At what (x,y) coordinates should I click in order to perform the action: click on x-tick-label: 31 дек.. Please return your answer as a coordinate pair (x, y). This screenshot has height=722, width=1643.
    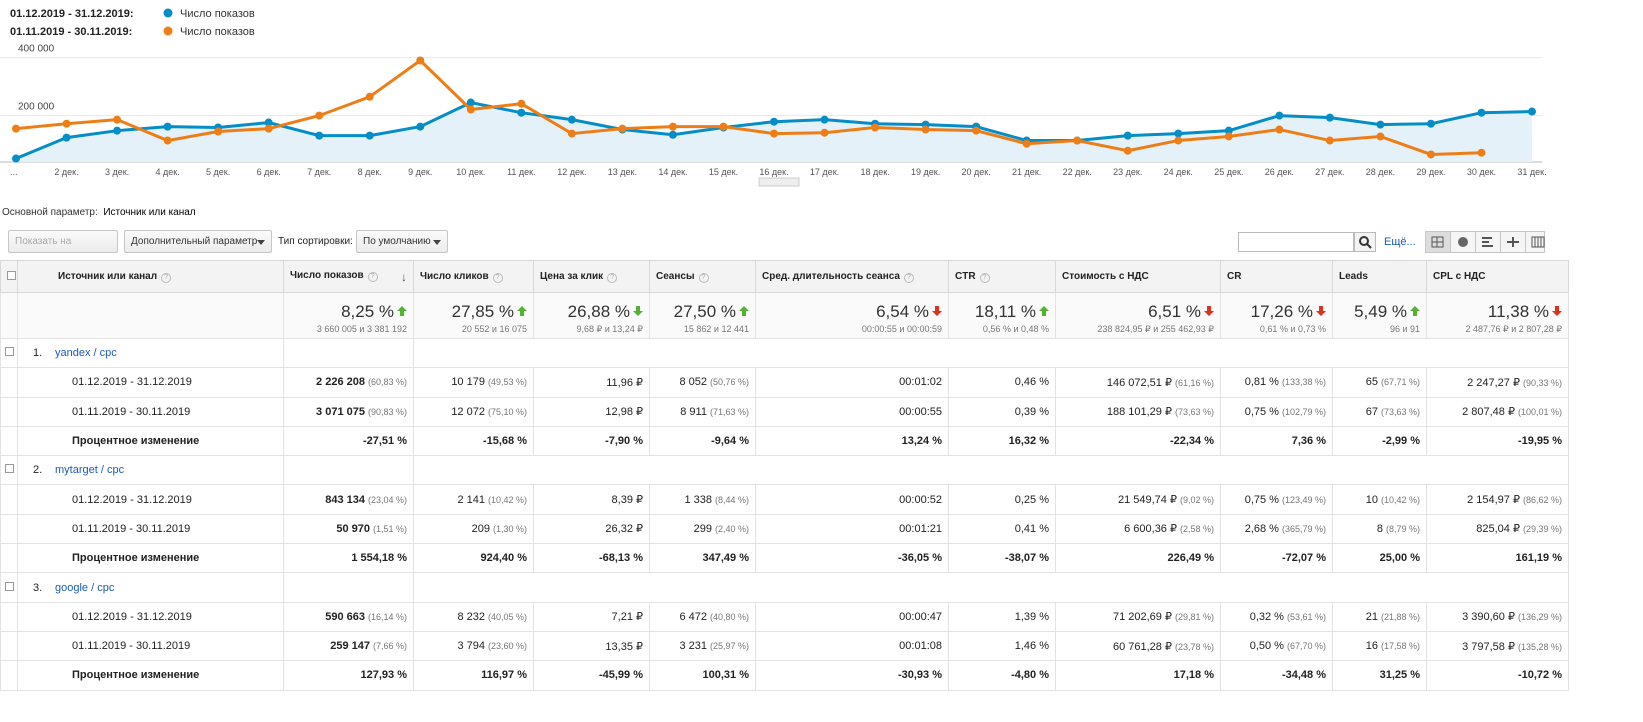
    Looking at the image, I should click on (1531, 172).